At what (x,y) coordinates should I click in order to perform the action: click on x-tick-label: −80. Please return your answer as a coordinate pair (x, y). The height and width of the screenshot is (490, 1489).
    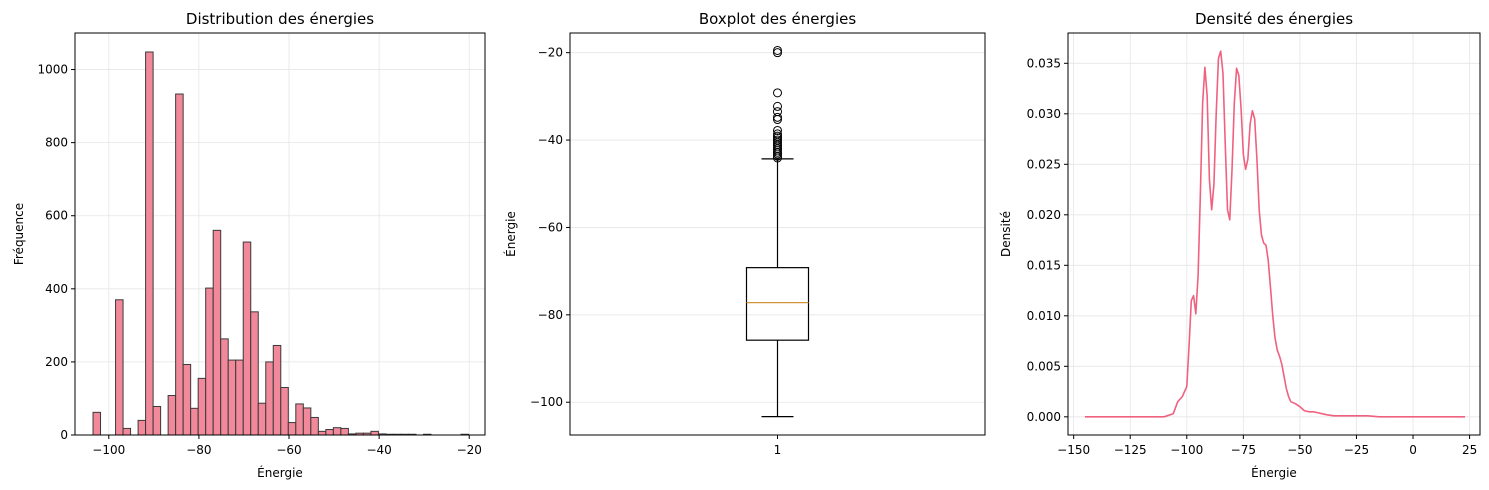
    Looking at the image, I should click on (198, 450).